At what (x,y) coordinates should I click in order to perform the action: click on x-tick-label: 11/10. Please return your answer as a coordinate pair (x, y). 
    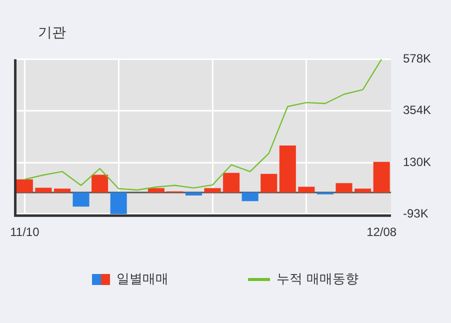
    Looking at the image, I should click on (25, 232).